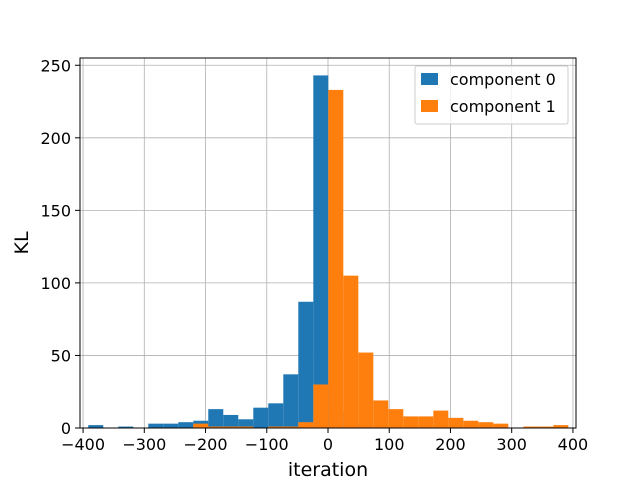  Describe the element at coordinates (511, 444) in the screenshot. I see `x-tick-label: 300` at that location.